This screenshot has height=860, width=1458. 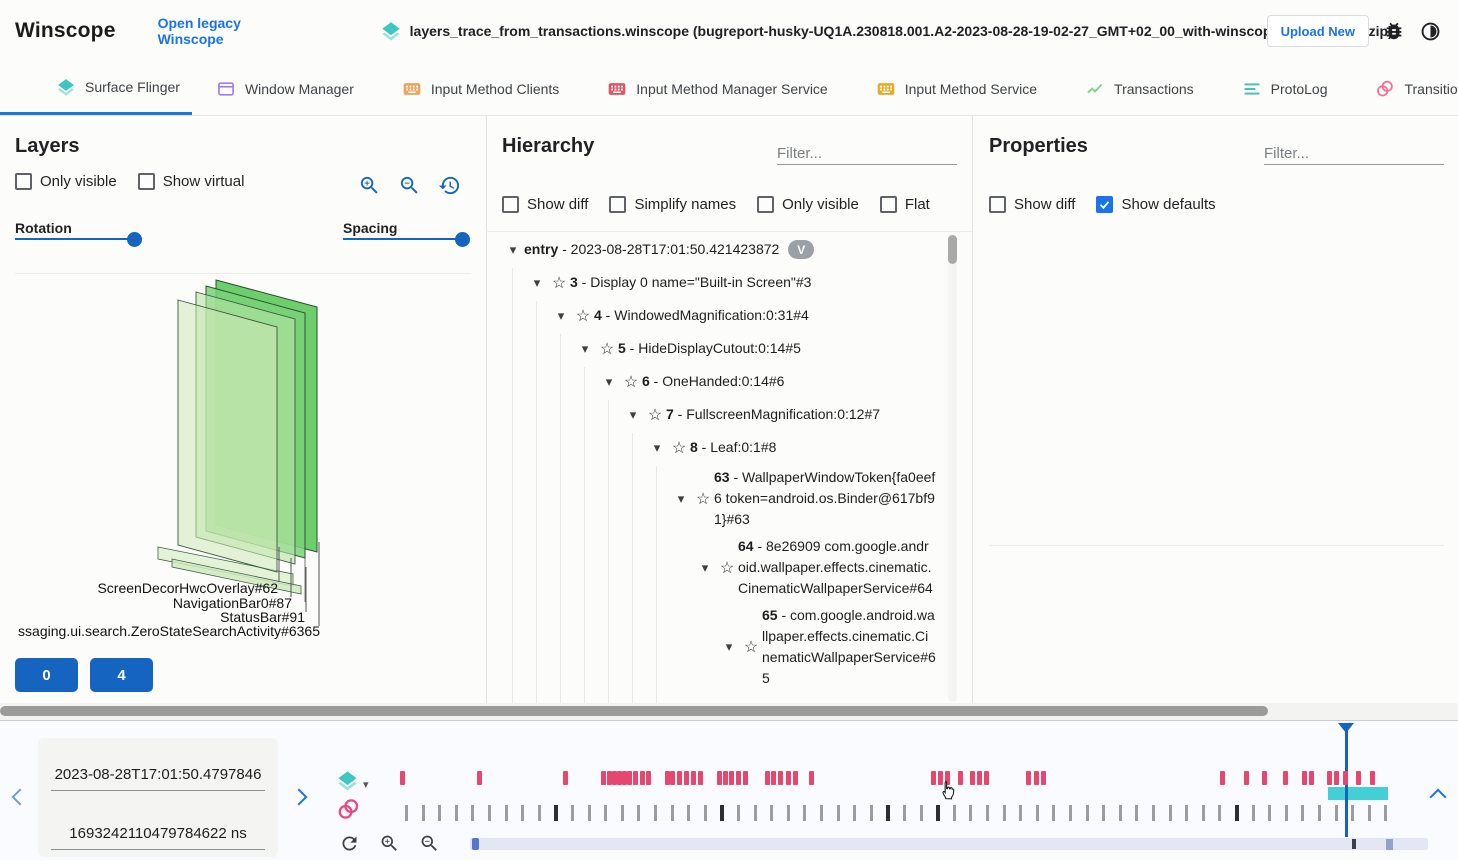 I want to click on timeline-track, so click(x=914, y=790).